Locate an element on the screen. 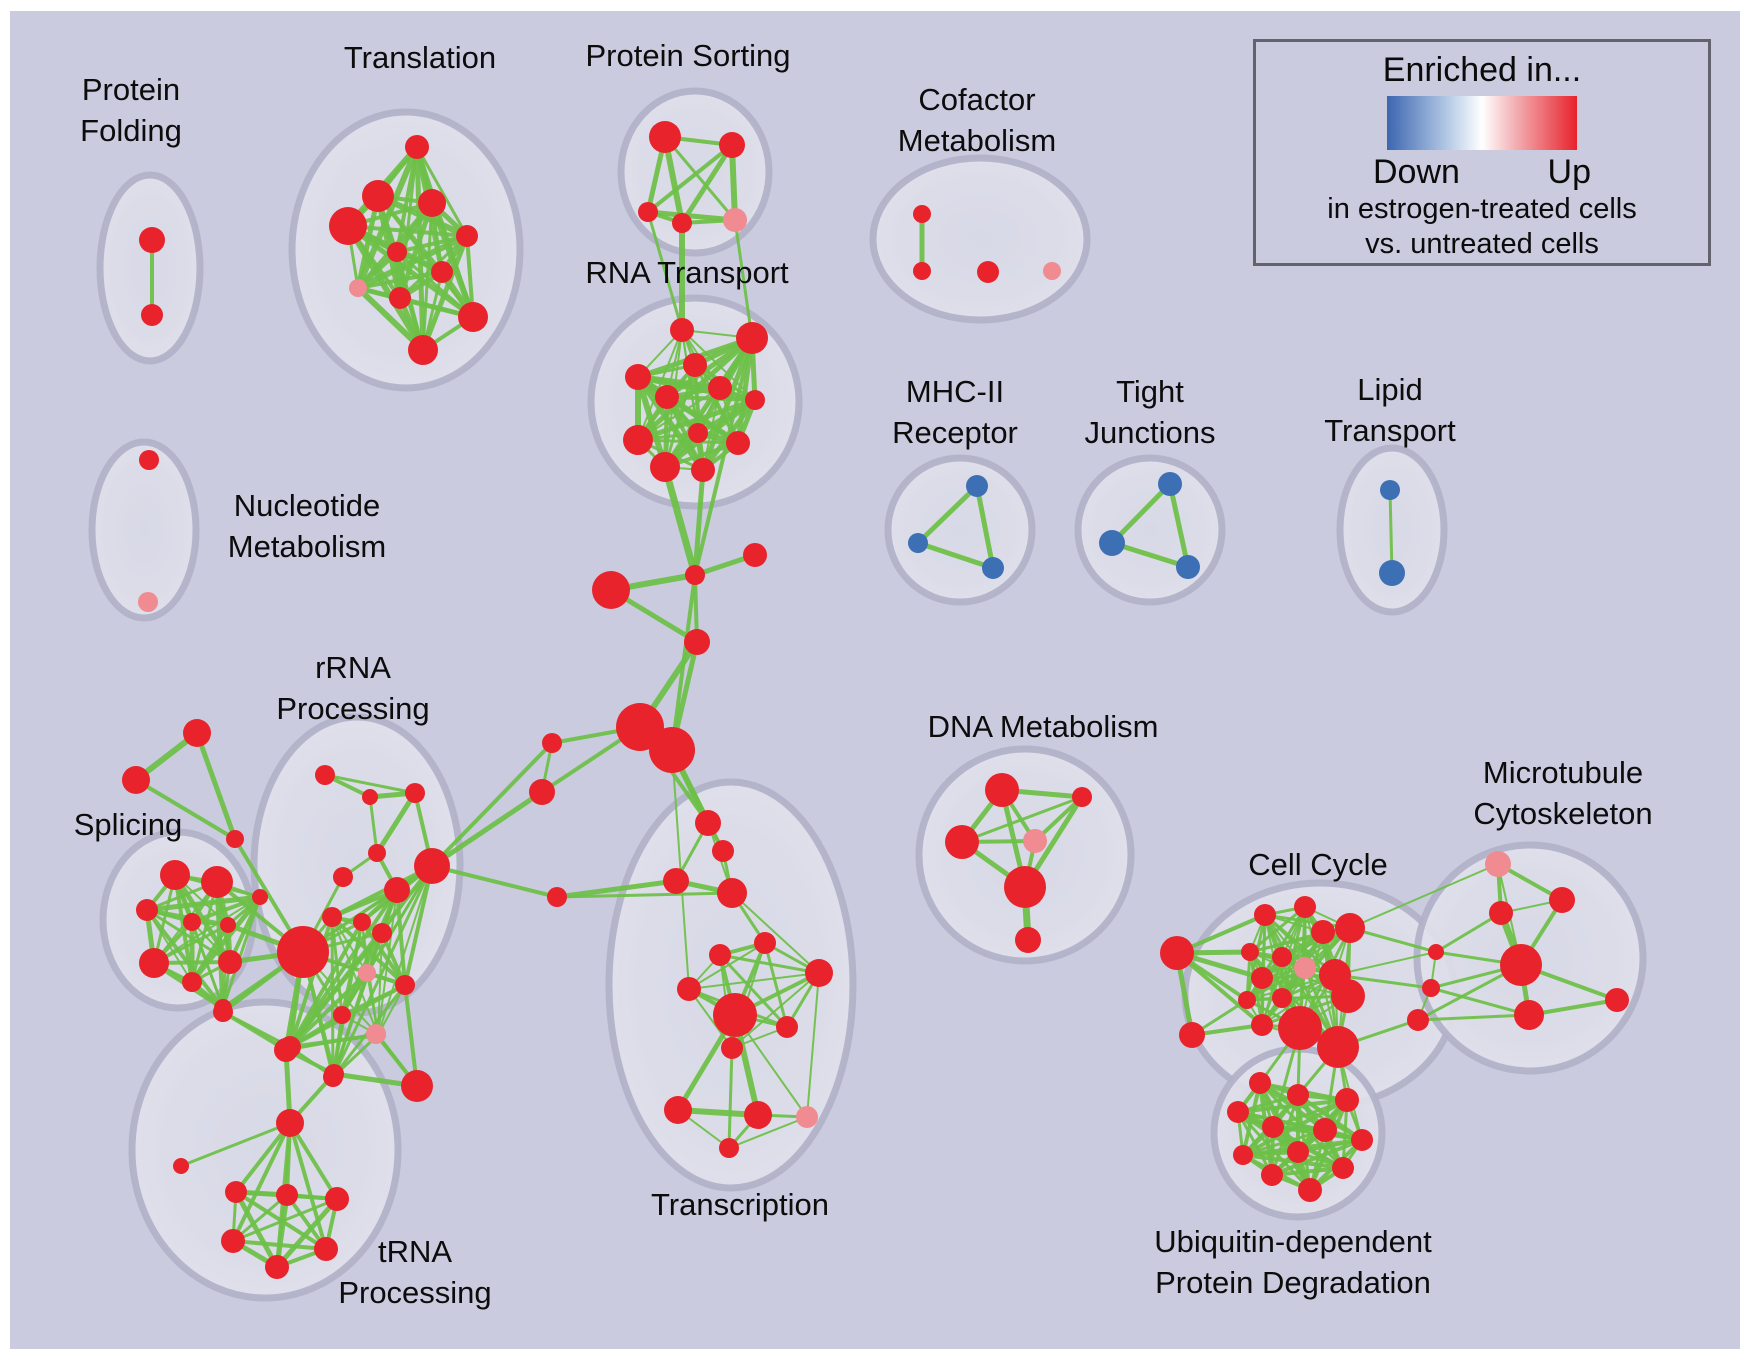  edge-tn3-tn7 is located at coordinates (256, 1229).